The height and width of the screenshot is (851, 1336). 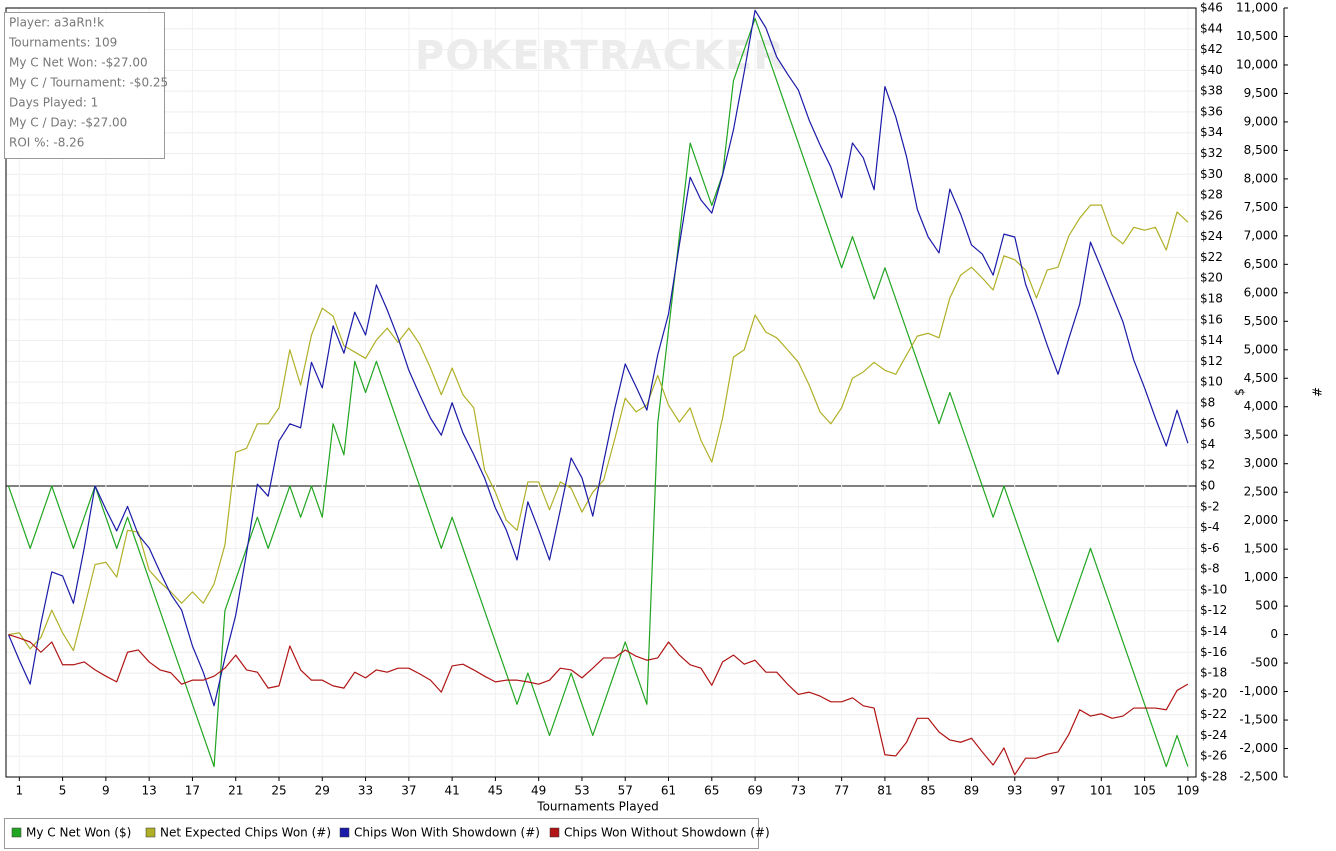 What do you see at coordinates (928, 791) in the screenshot?
I see `x-tick-label: 85` at bounding box center [928, 791].